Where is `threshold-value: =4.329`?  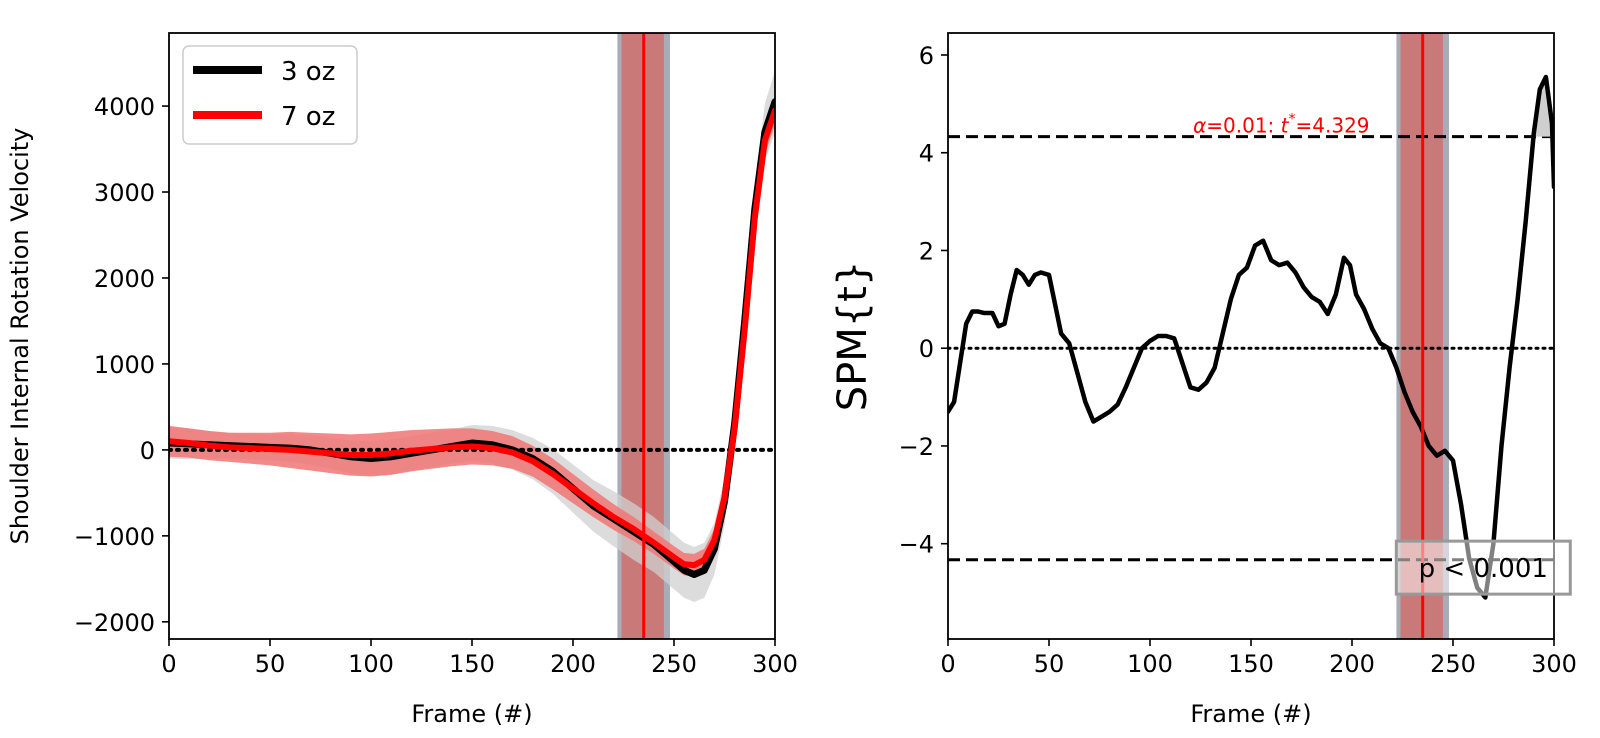
threshold-value: =4.329 is located at coordinates (1333, 126).